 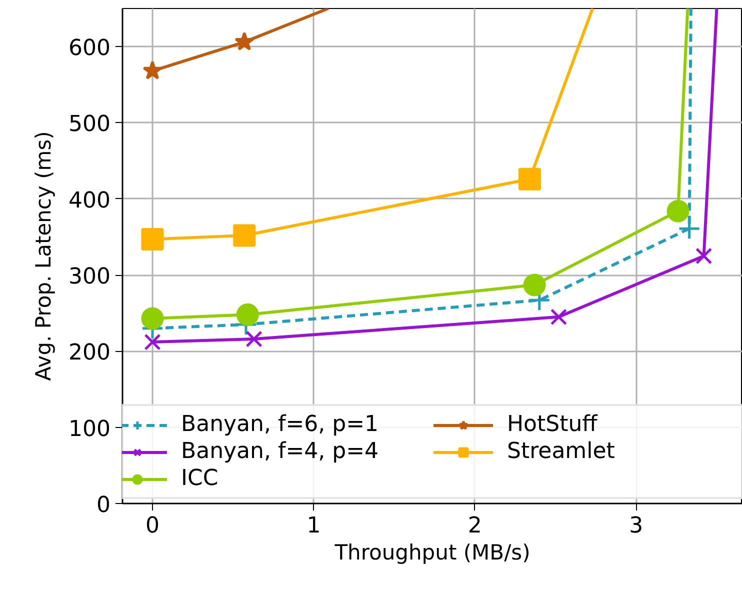 I want to click on legend-label: Banyan, f=4, p=4, so click(x=280, y=451).